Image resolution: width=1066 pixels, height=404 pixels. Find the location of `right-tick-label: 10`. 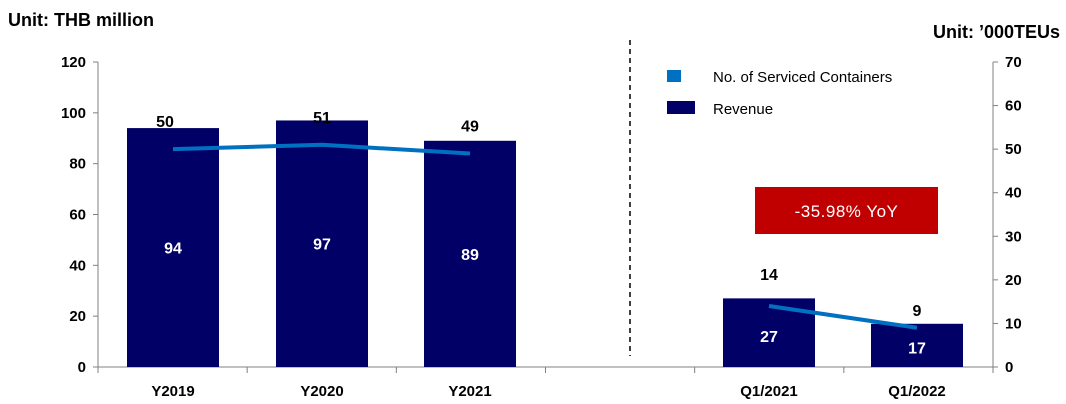

right-tick-label: 10 is located at coordinates (1013, 323).